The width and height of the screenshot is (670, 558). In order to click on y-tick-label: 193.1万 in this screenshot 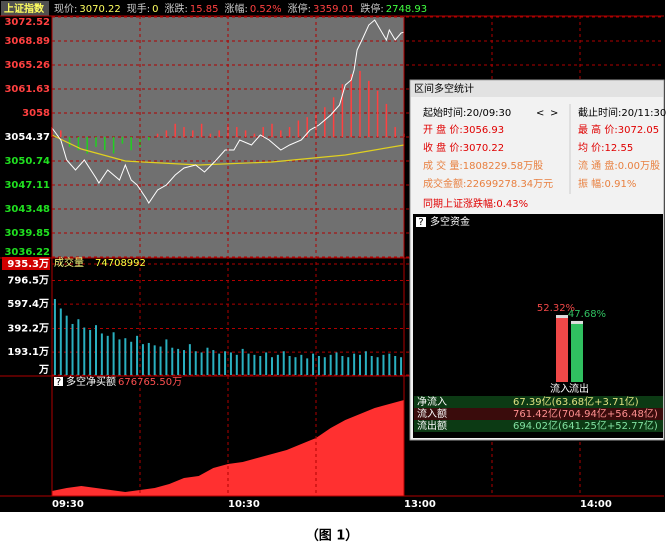, I will do `click(28, 352)`.